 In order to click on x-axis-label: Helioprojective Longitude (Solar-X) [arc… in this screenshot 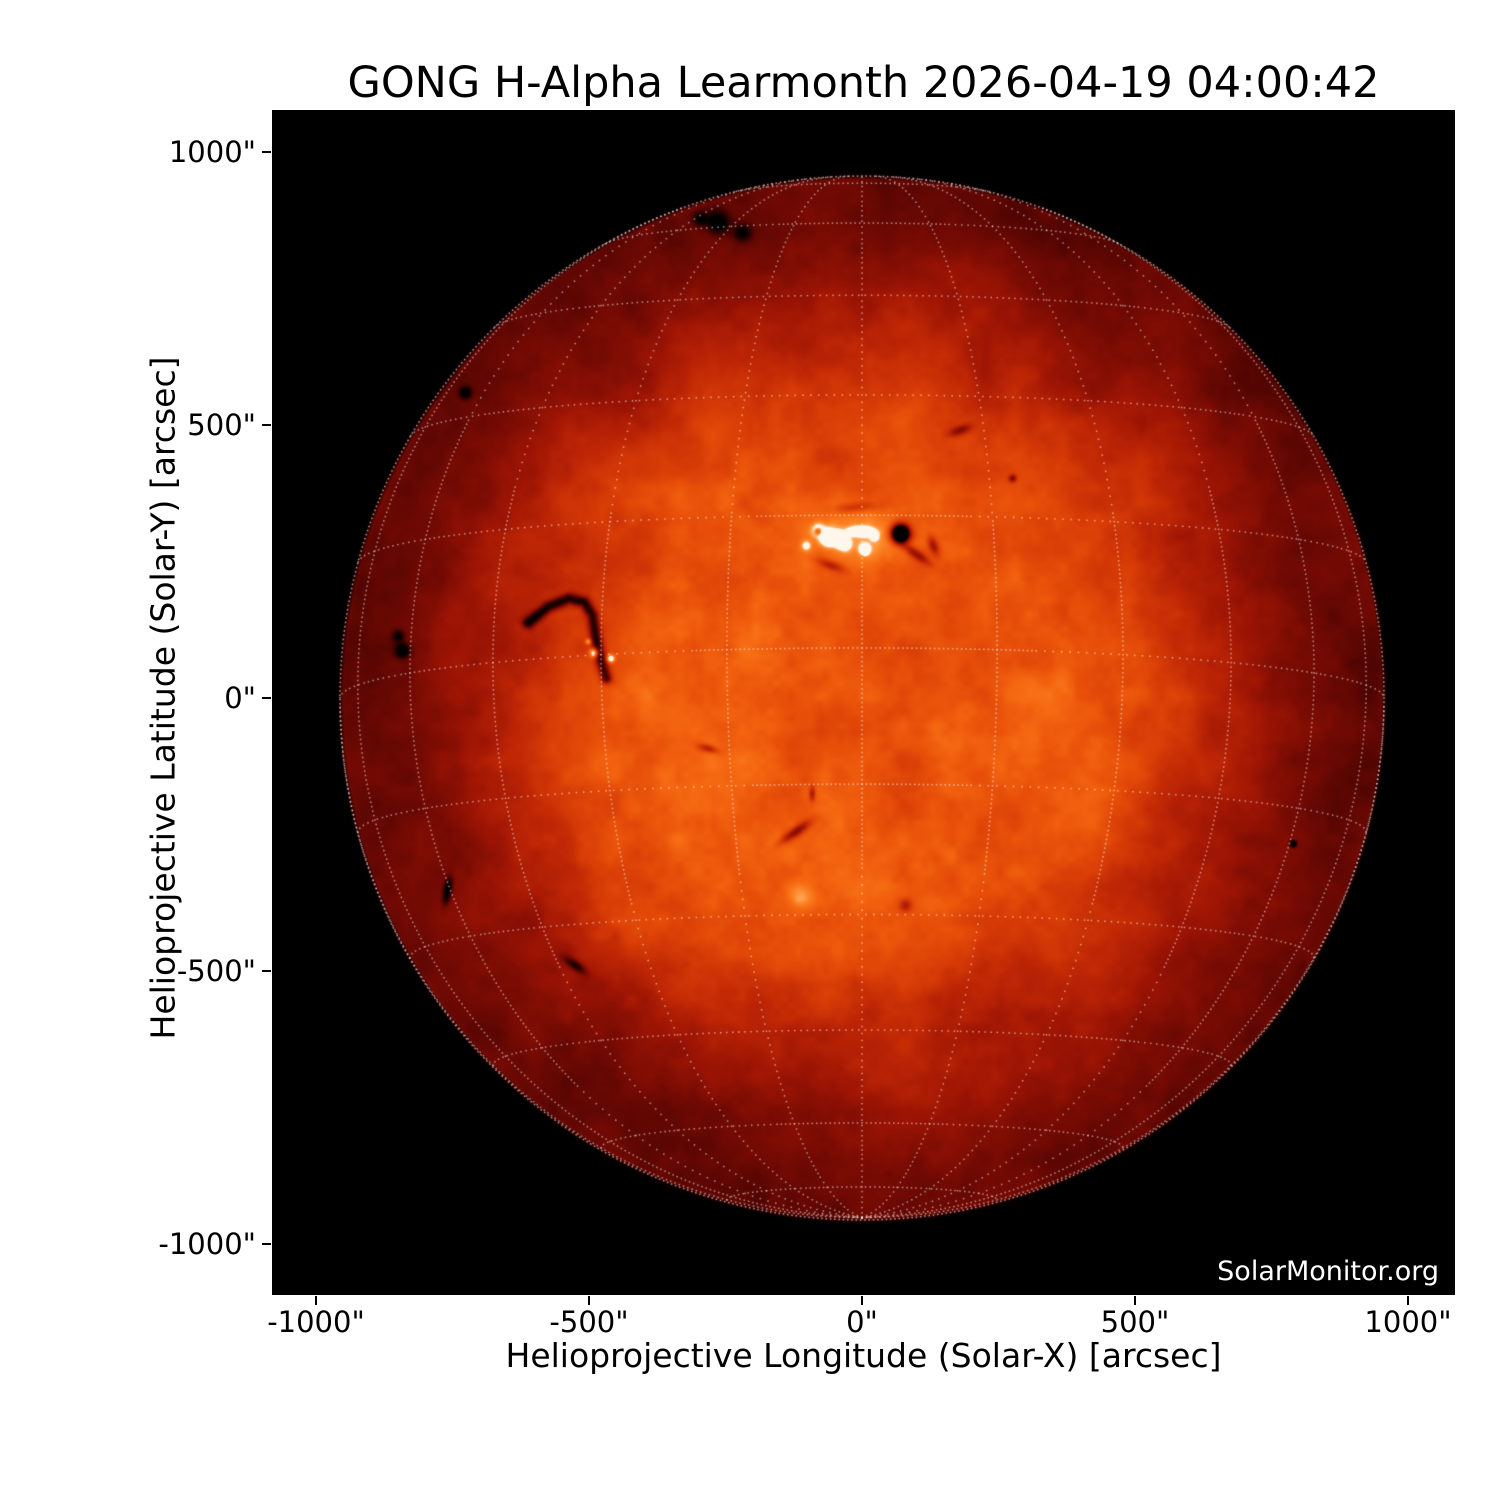, I will do `click(863, 1355)`.